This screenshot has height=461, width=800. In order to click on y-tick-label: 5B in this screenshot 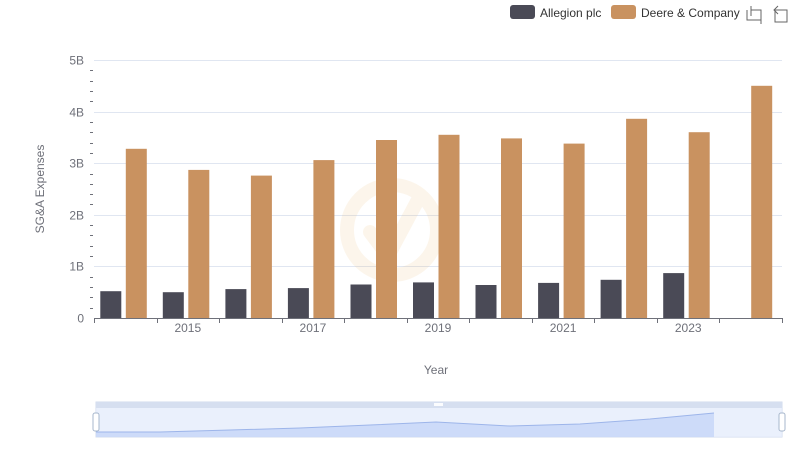, I will do `click(76, 61)`.